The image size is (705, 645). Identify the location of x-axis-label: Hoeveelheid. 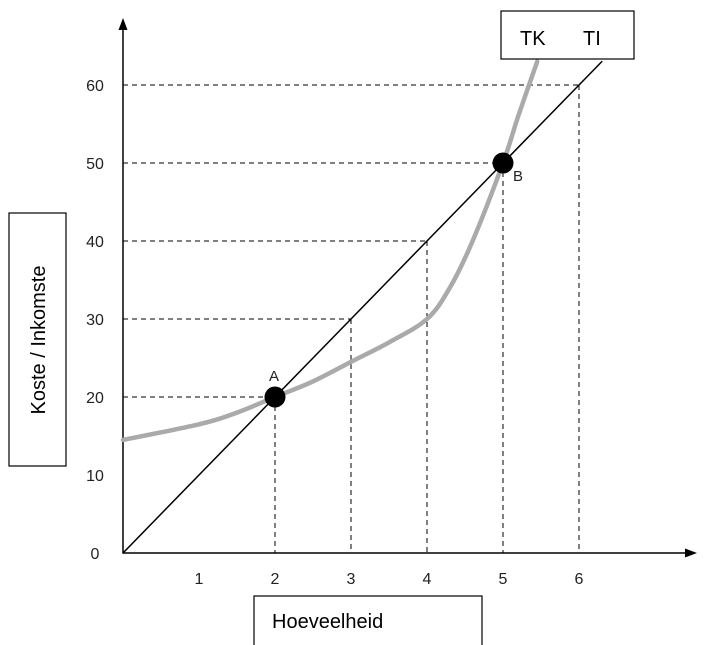
(327, 622).